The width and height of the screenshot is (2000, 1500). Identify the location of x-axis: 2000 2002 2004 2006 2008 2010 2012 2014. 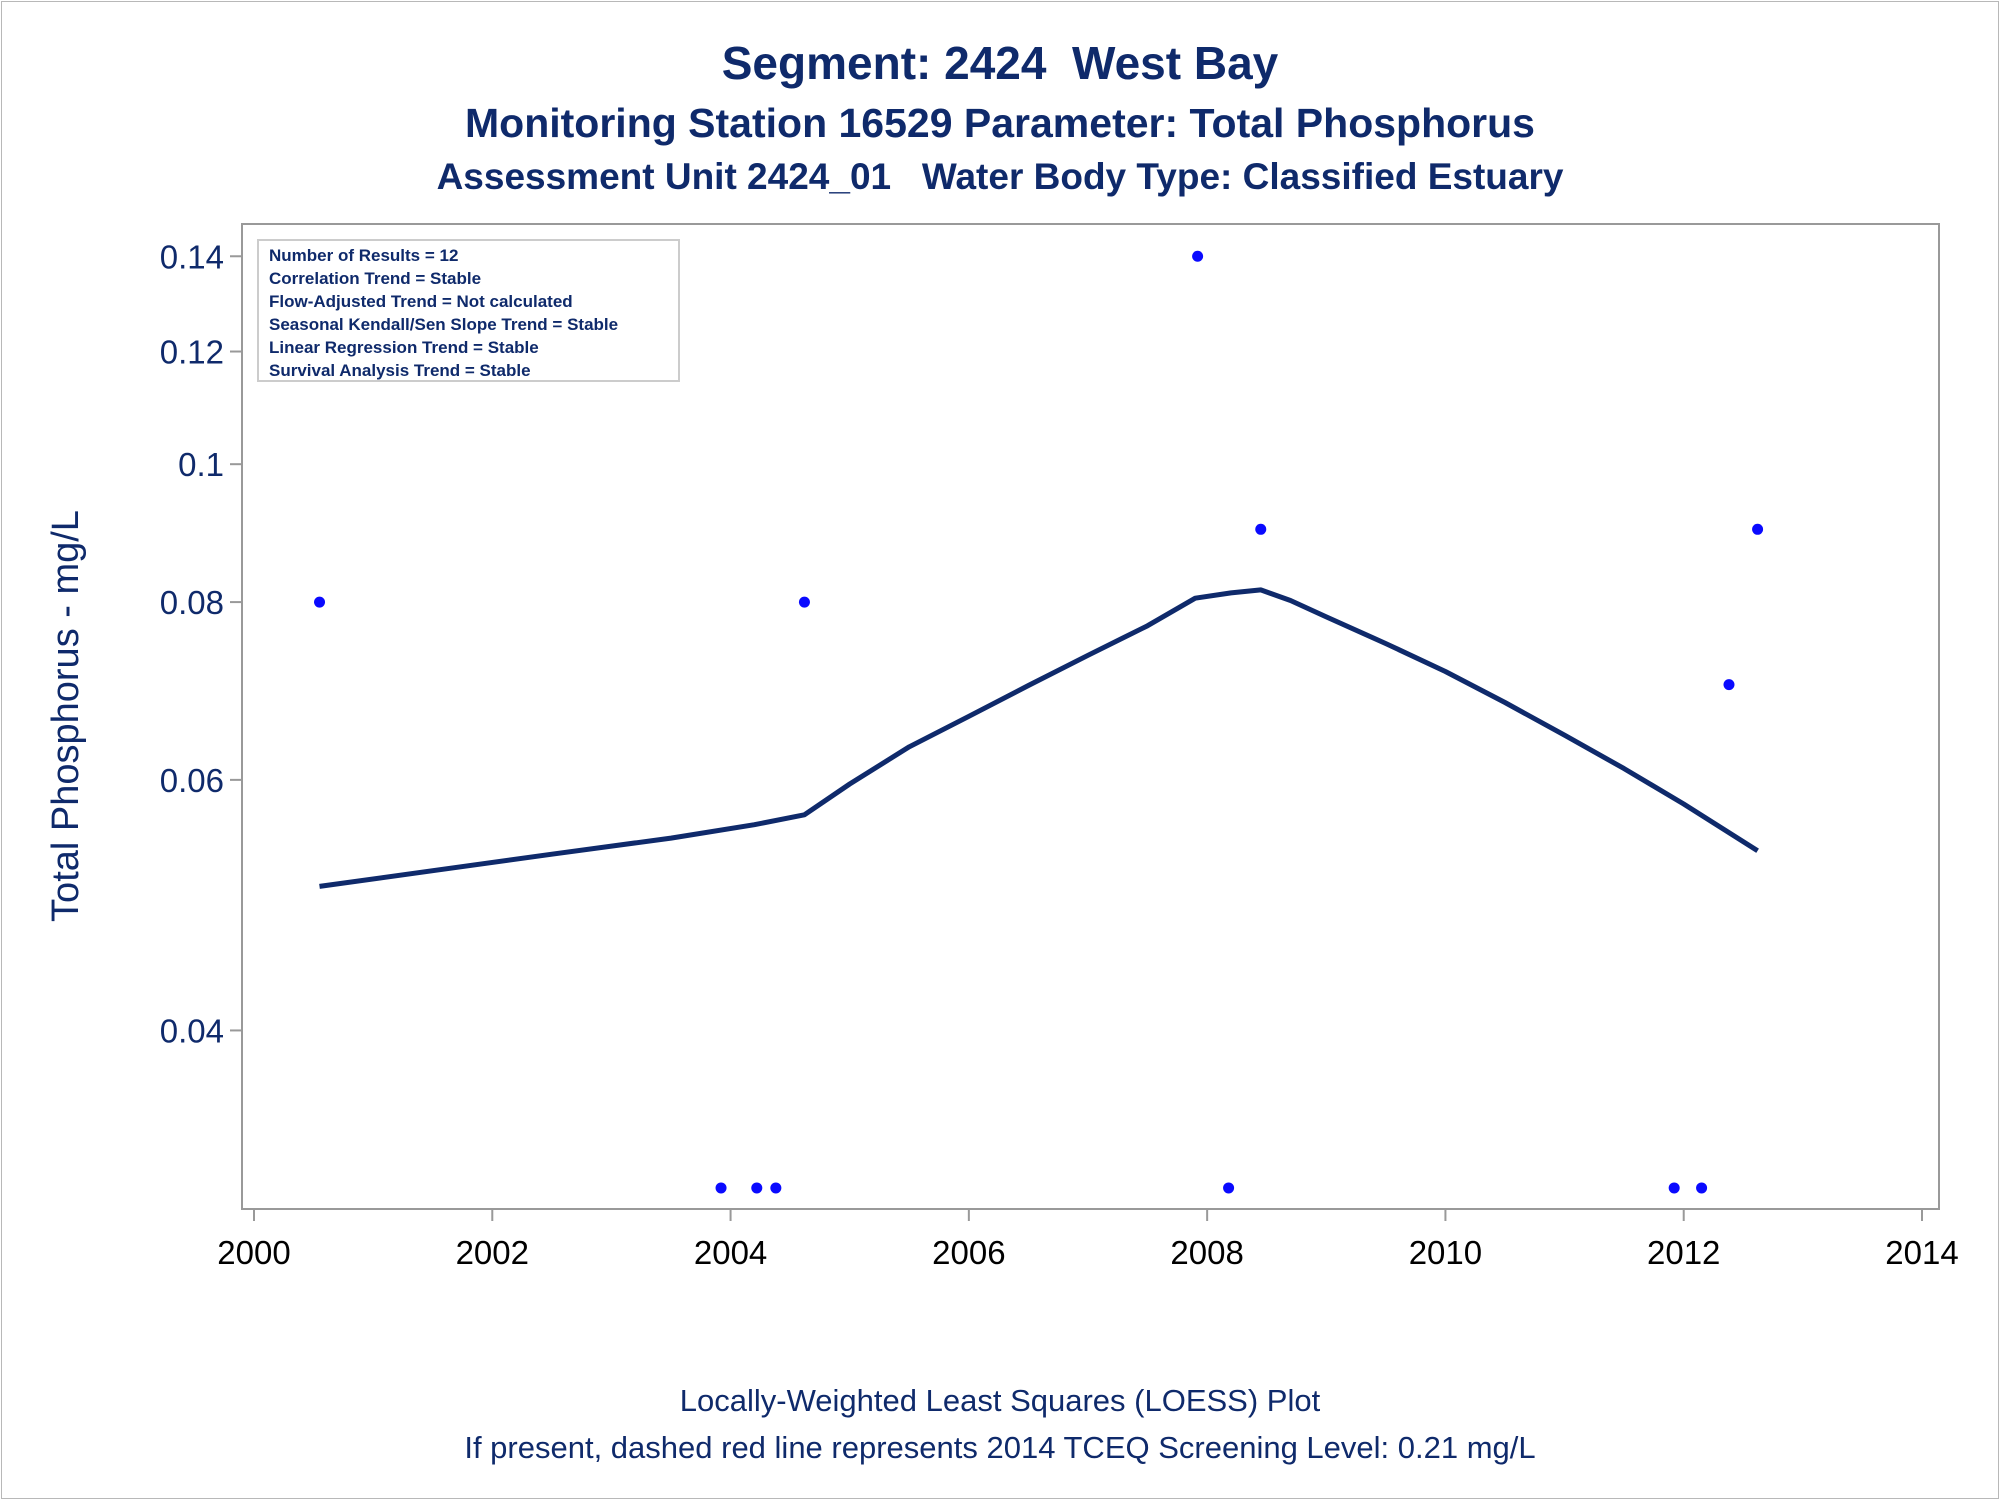
(1088, 1240).